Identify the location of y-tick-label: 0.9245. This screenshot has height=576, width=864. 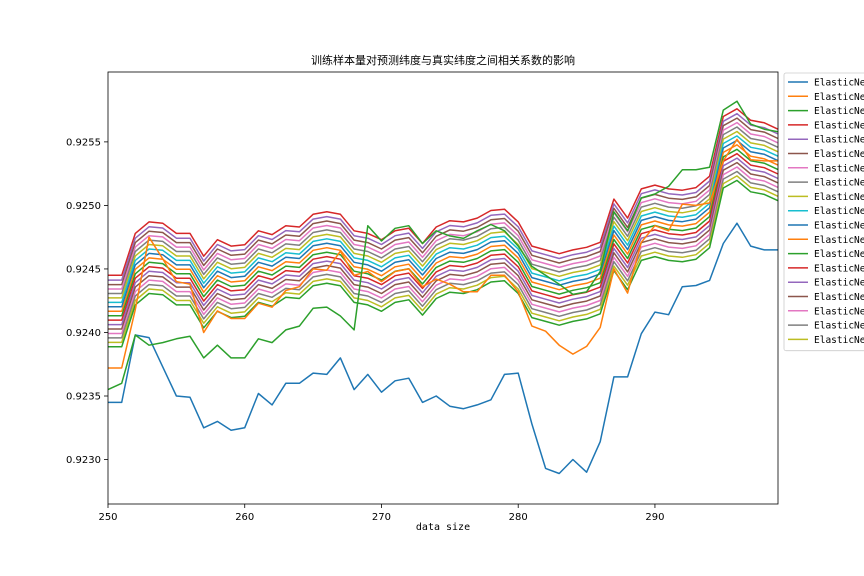
(83, 269).